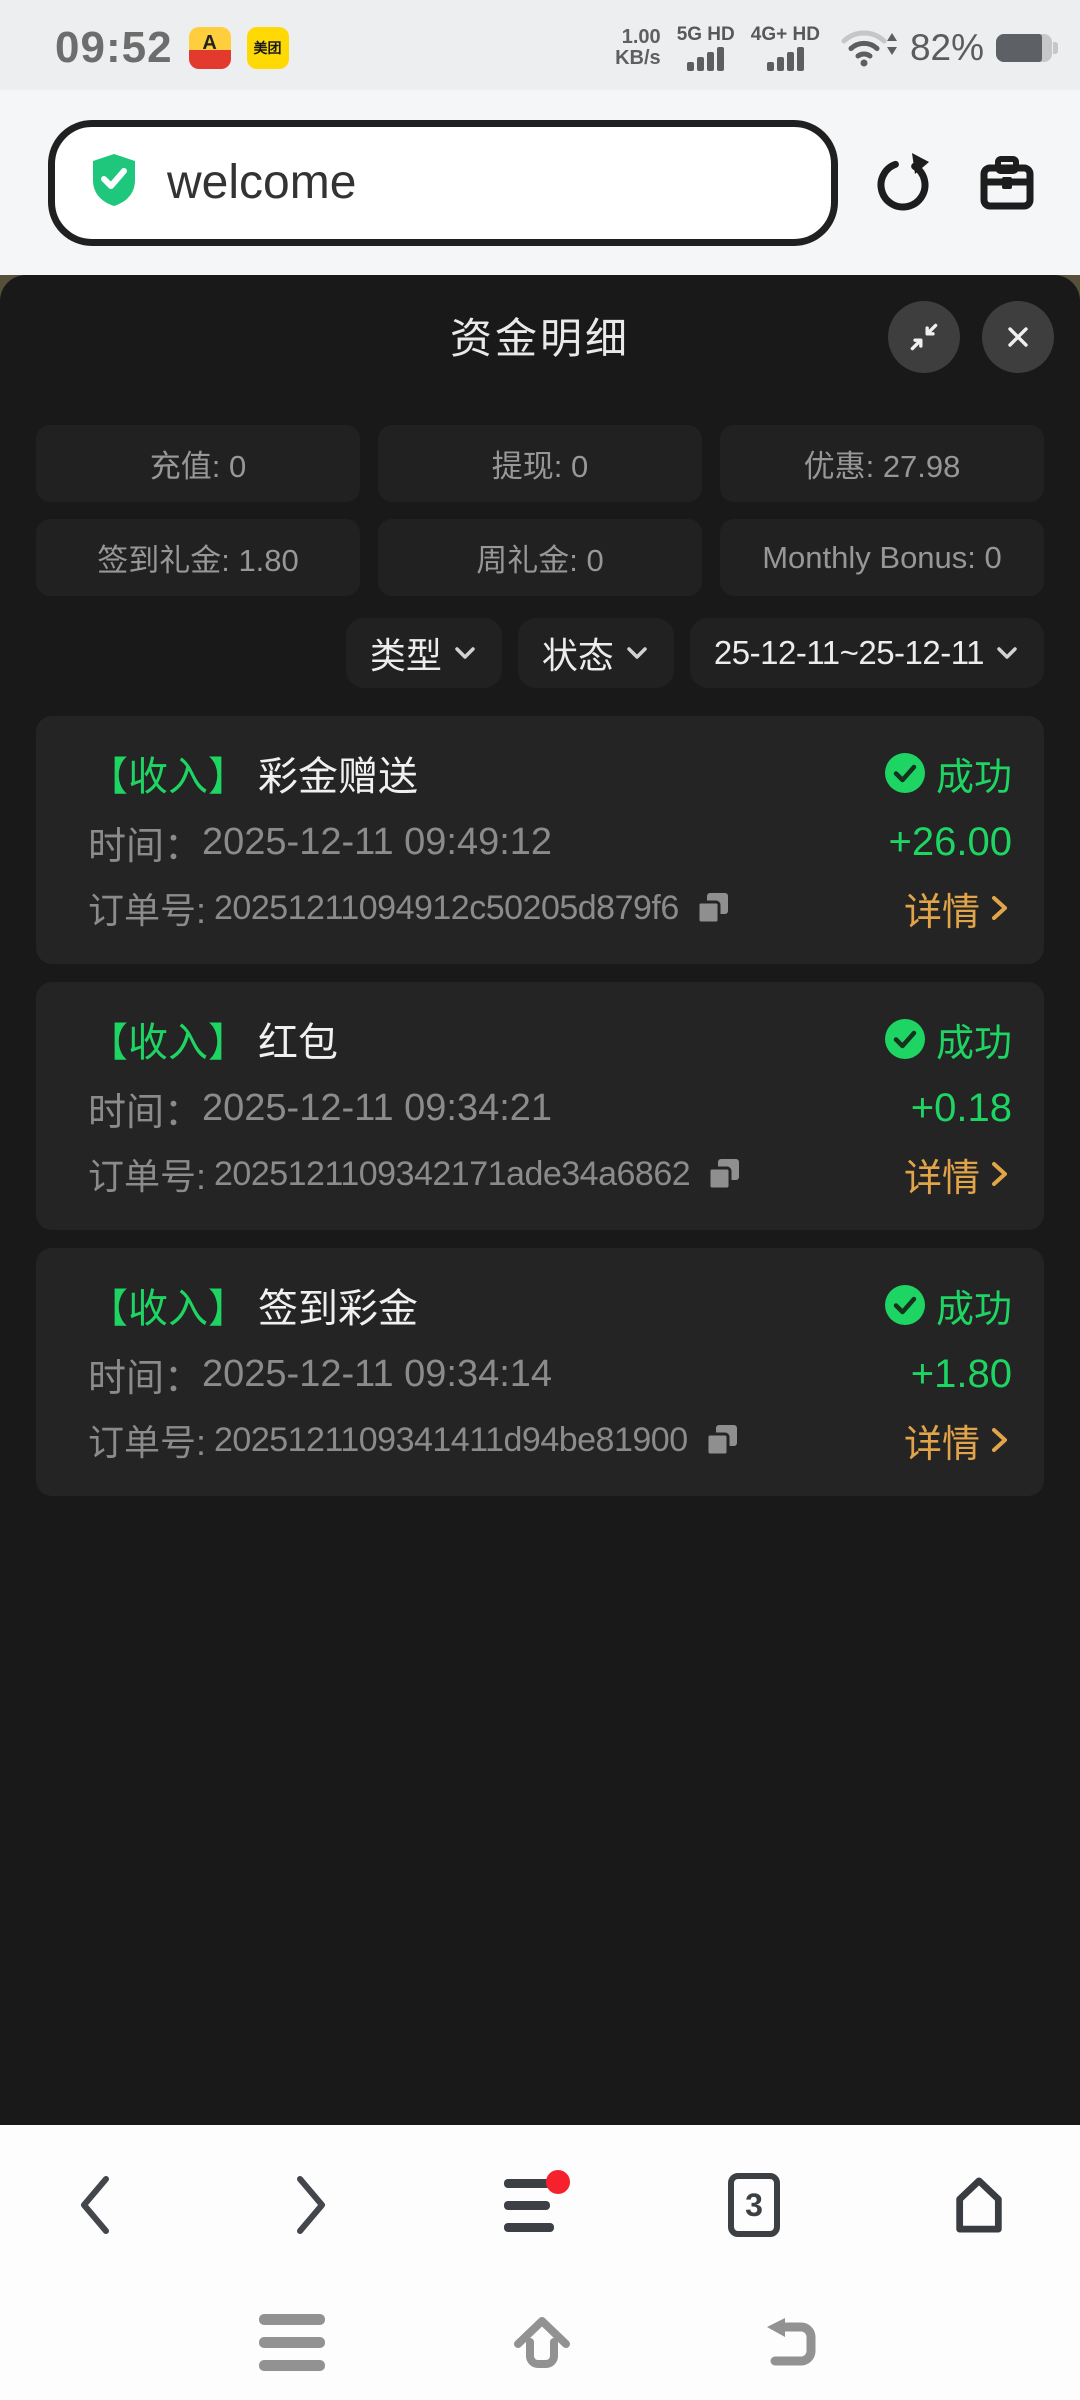 This screenshot has width=1080, height=2400. I want to click on forward-chevron-icon, so click(311, 2205).